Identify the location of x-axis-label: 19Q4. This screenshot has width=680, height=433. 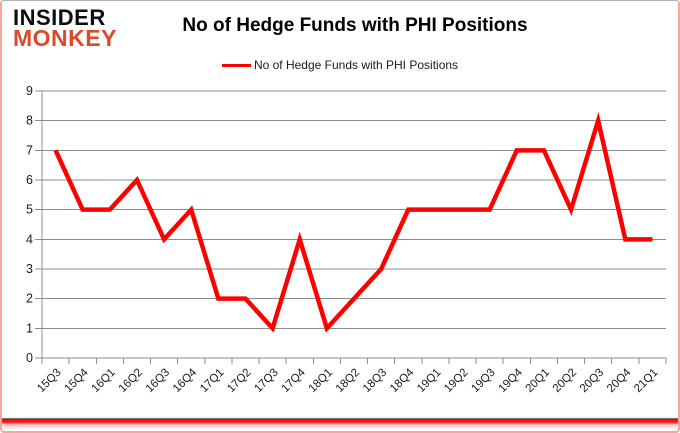
(511, 380).